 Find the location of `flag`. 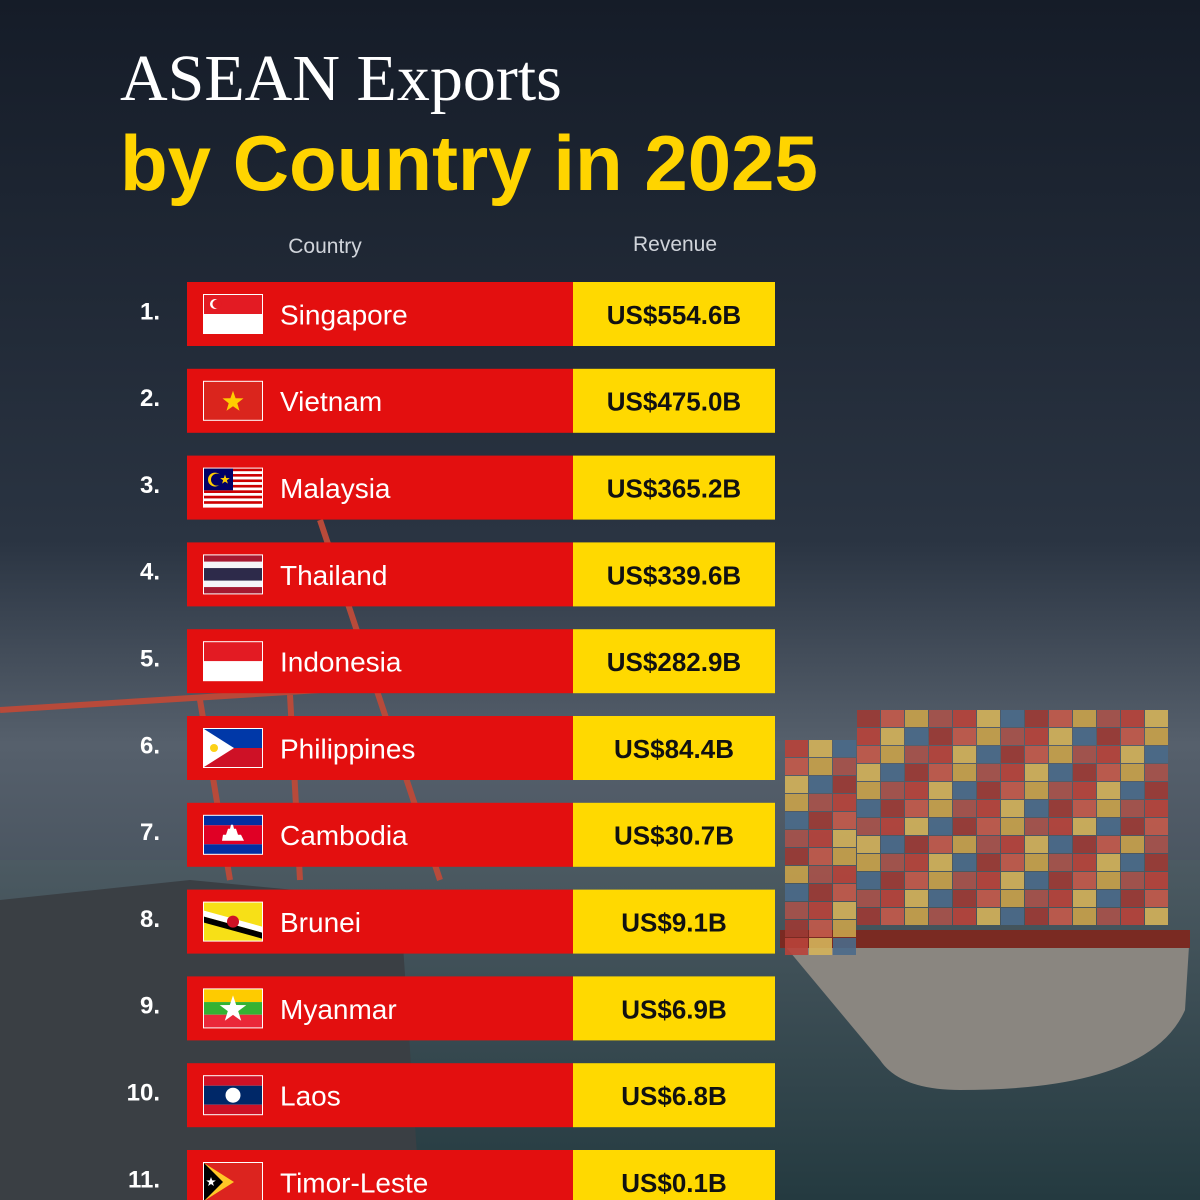

flag is located at coordinates (233, 748).